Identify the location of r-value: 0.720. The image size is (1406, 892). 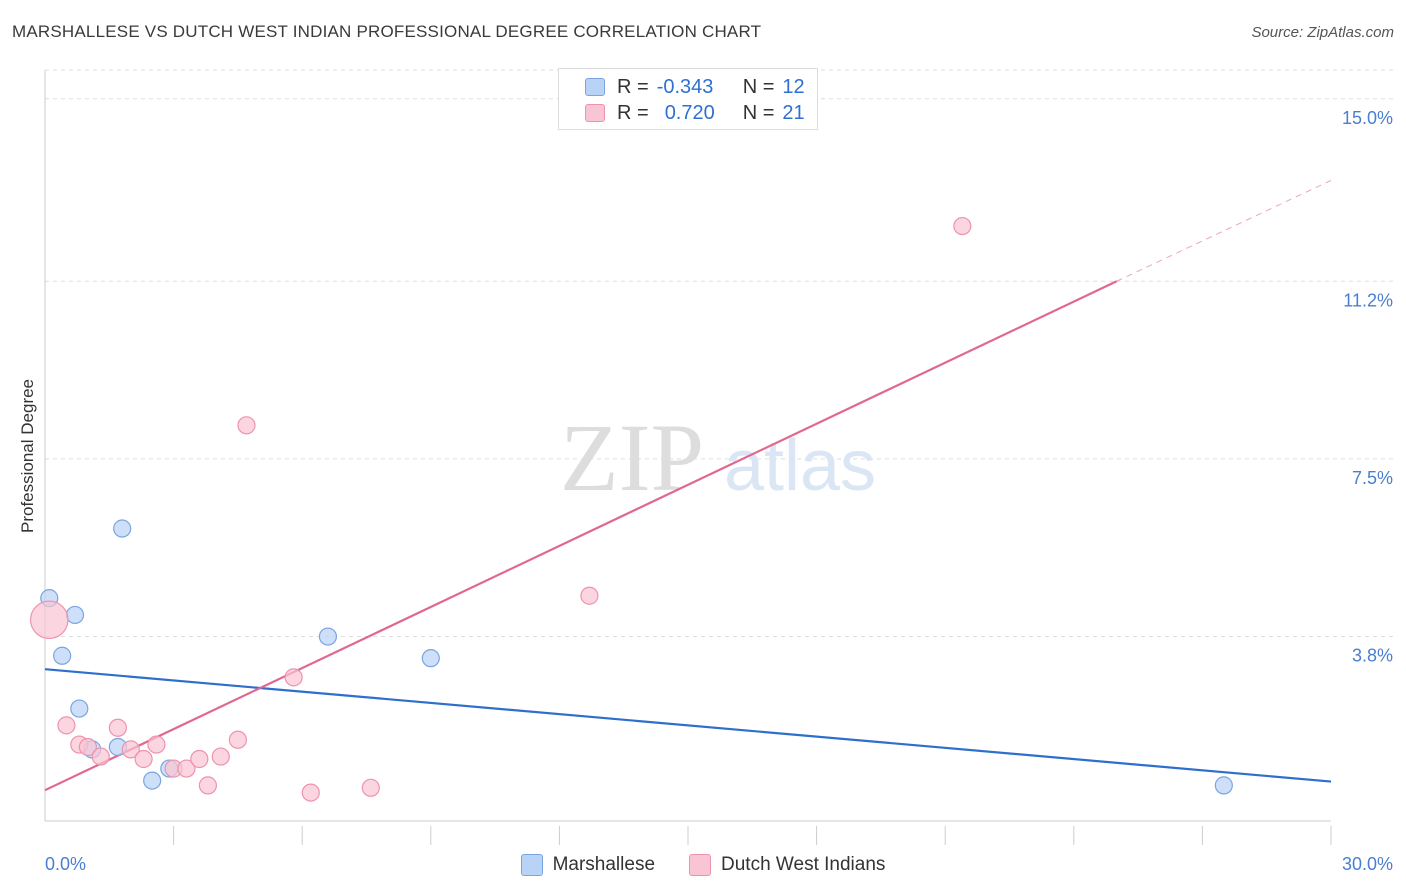
(689, 112).